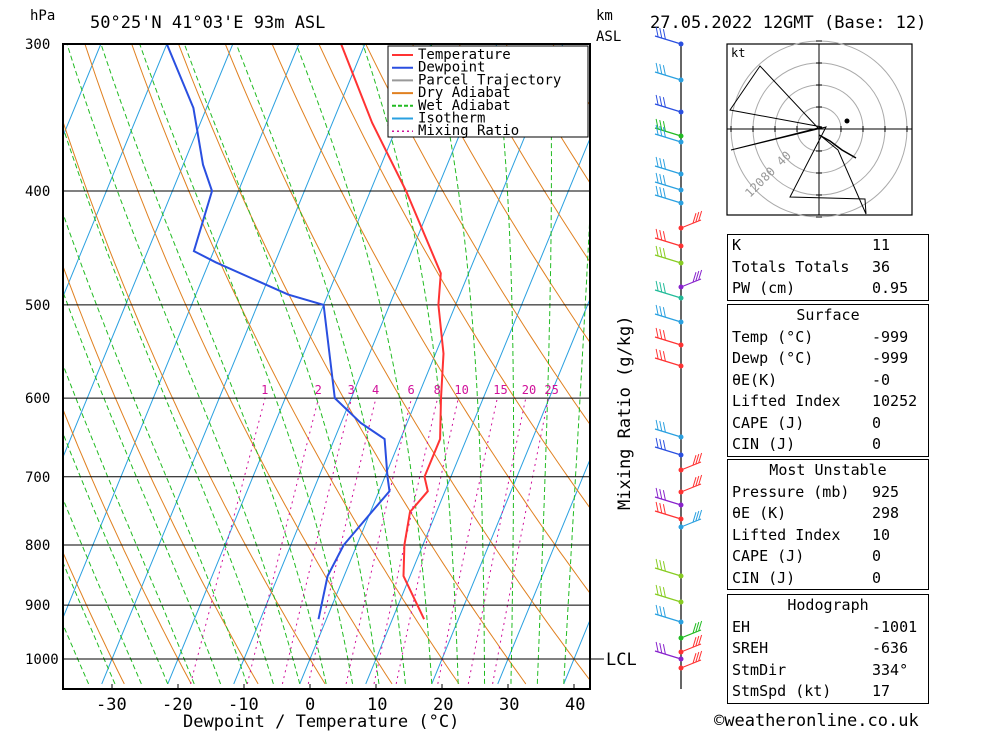 The height and width of the screenshot is (733, 1000). I want to click on surface-row-label: CIN (J), so click(764, 444).